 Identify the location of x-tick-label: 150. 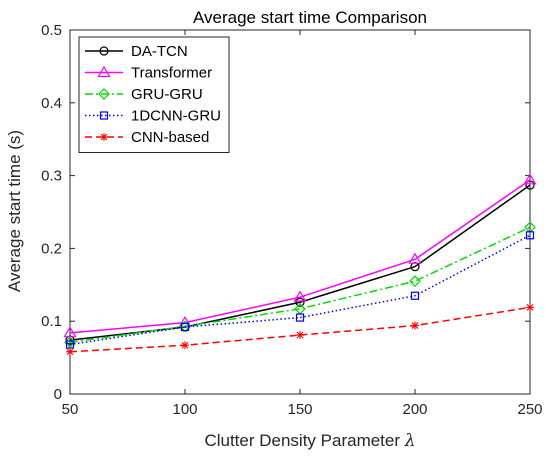
(299, 409).